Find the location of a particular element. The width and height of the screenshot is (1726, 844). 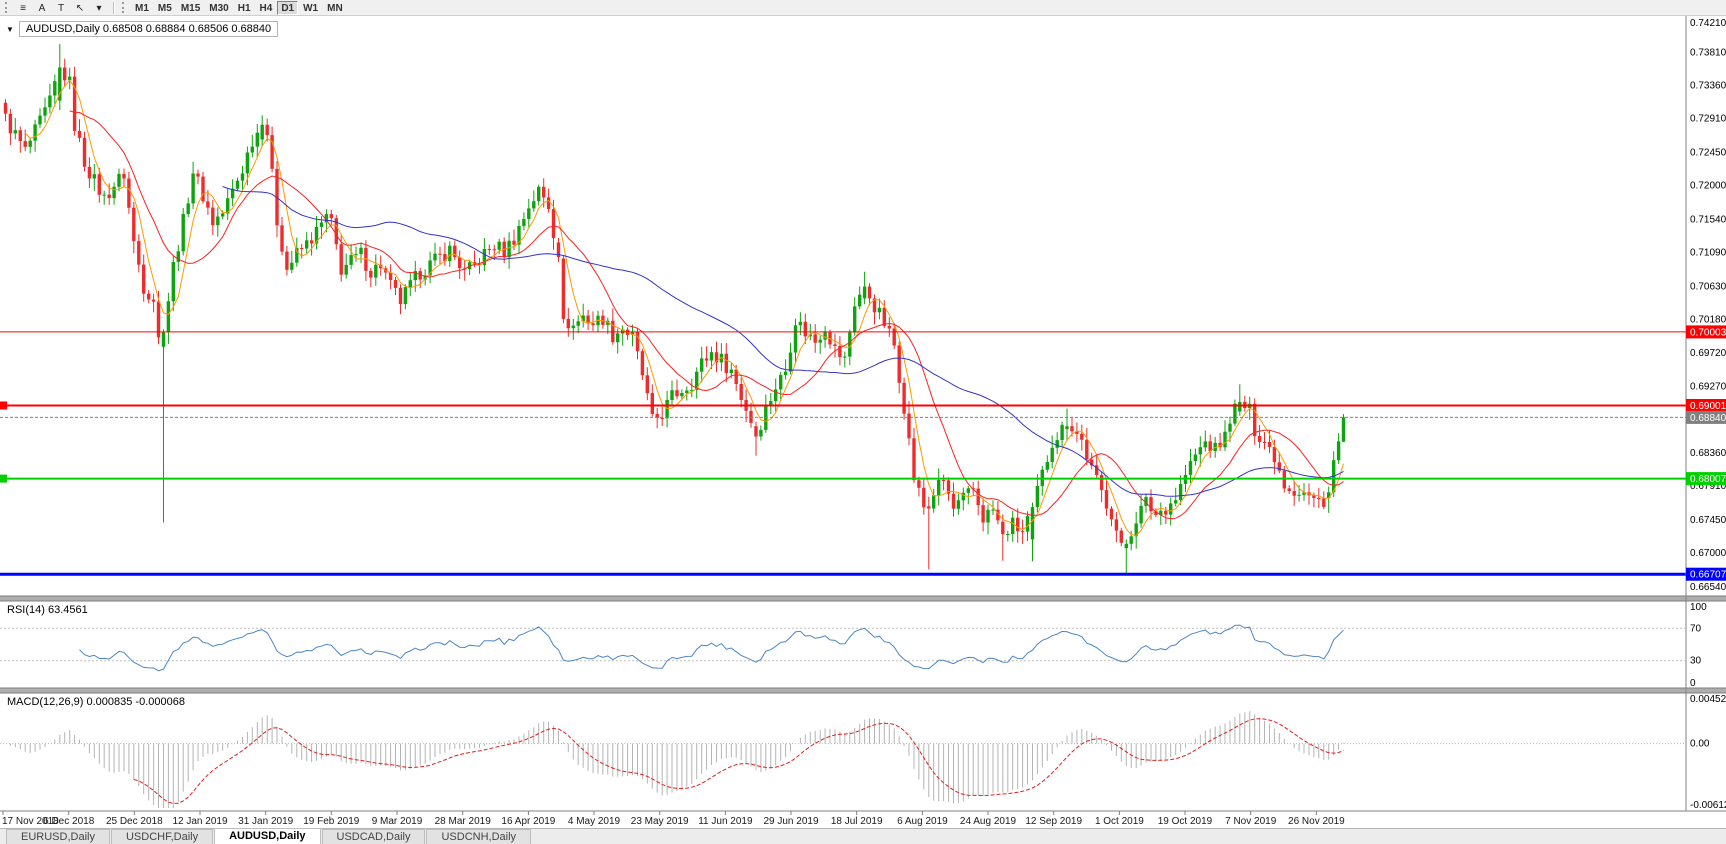

price-tag-0.70003: 0.70003 is located at coordinates (1706, 332).